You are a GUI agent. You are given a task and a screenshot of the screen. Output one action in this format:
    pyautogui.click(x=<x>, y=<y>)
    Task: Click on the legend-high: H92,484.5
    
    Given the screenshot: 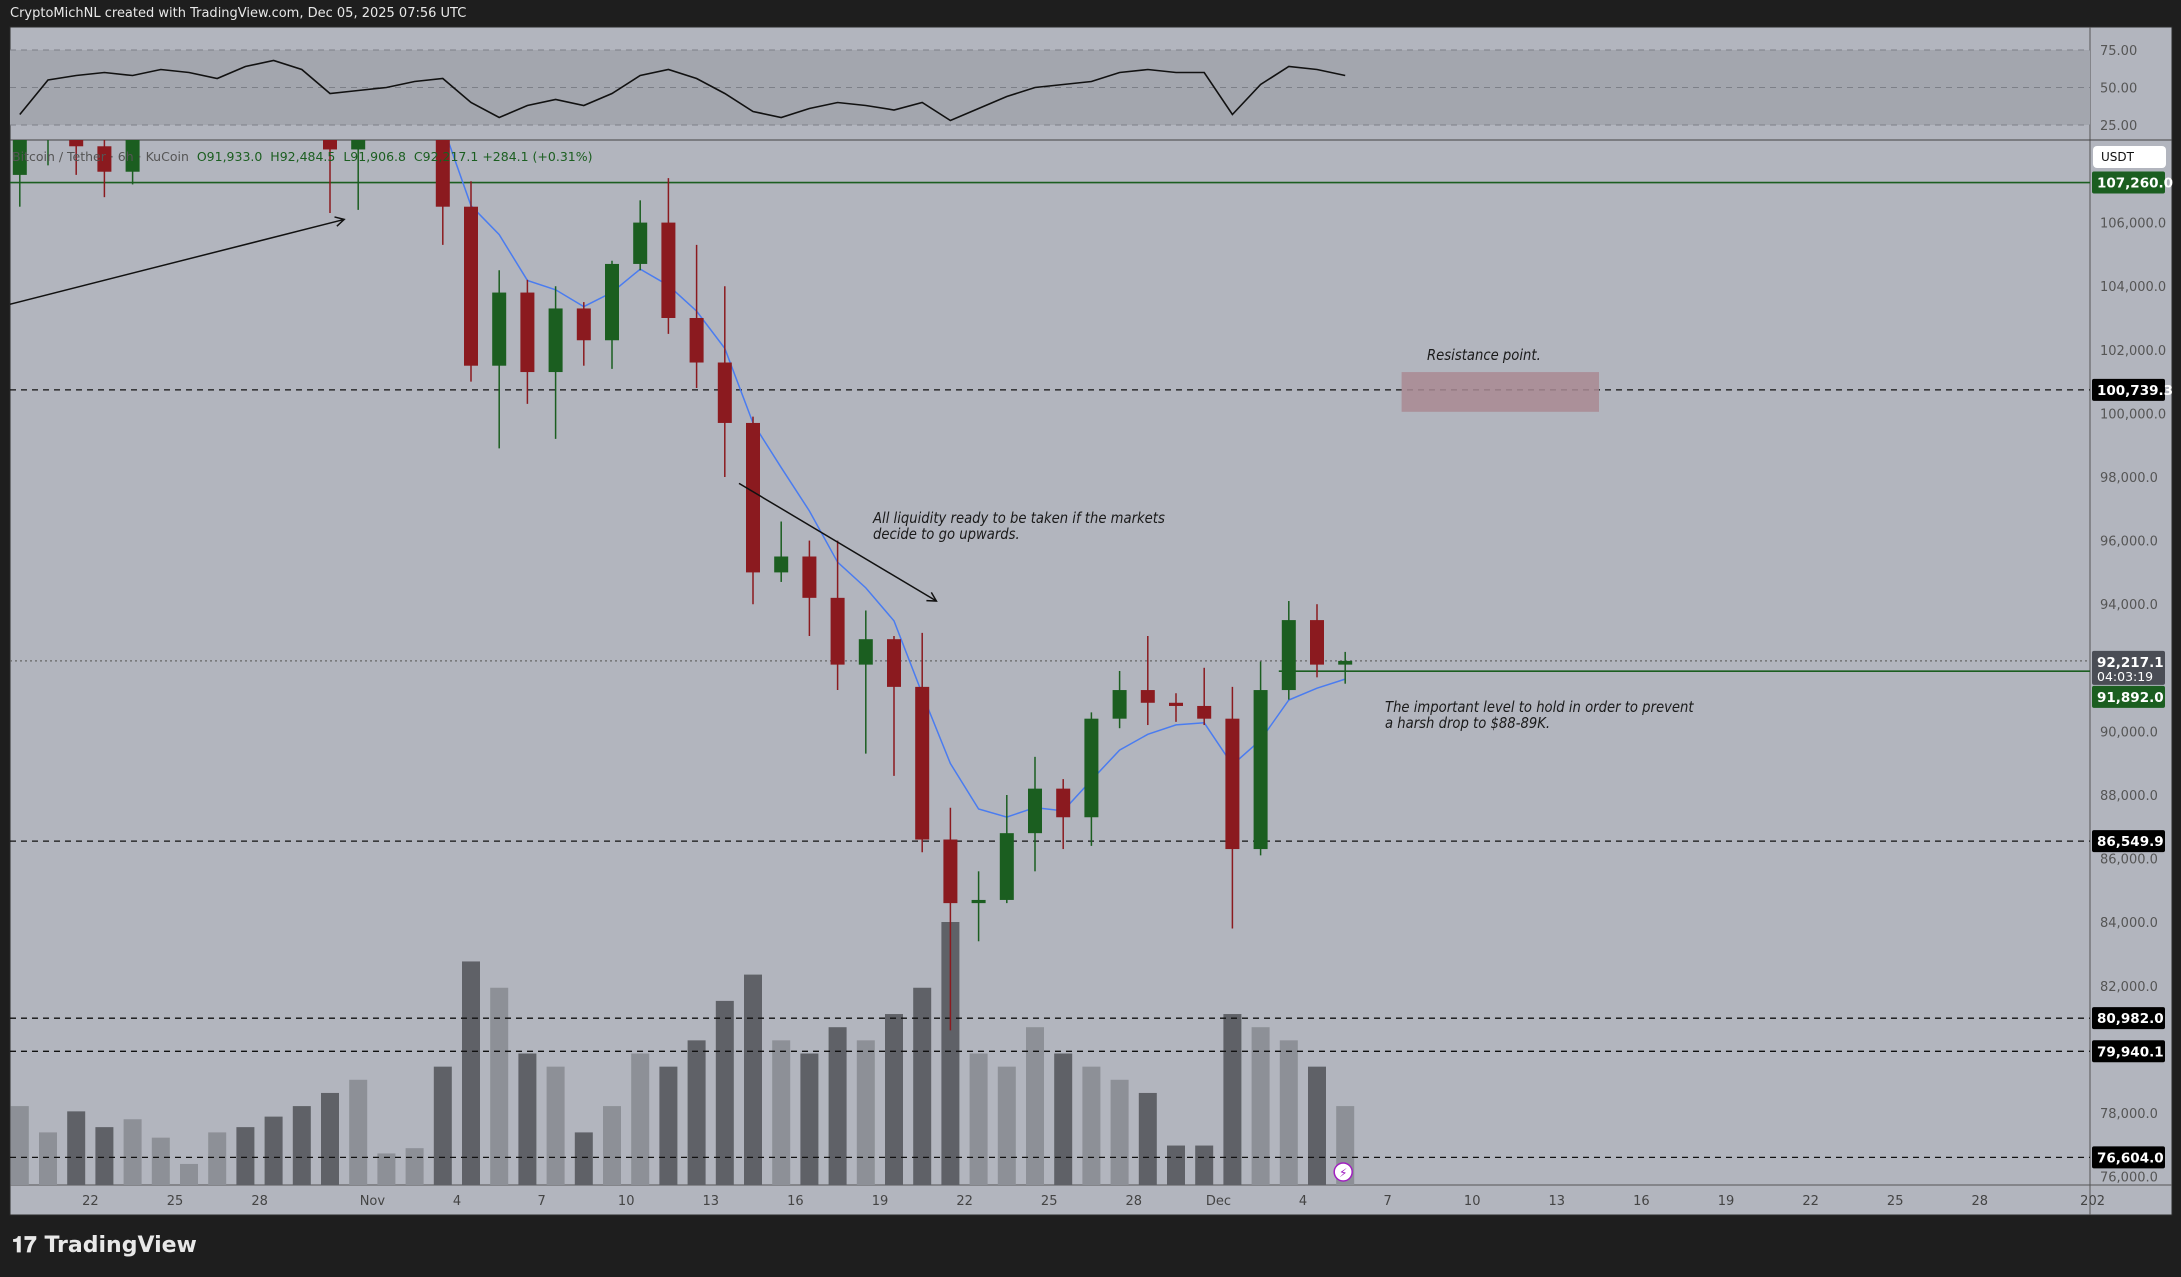 What is the action you would take?
    pyautogui.click(x=303, y=156)
    